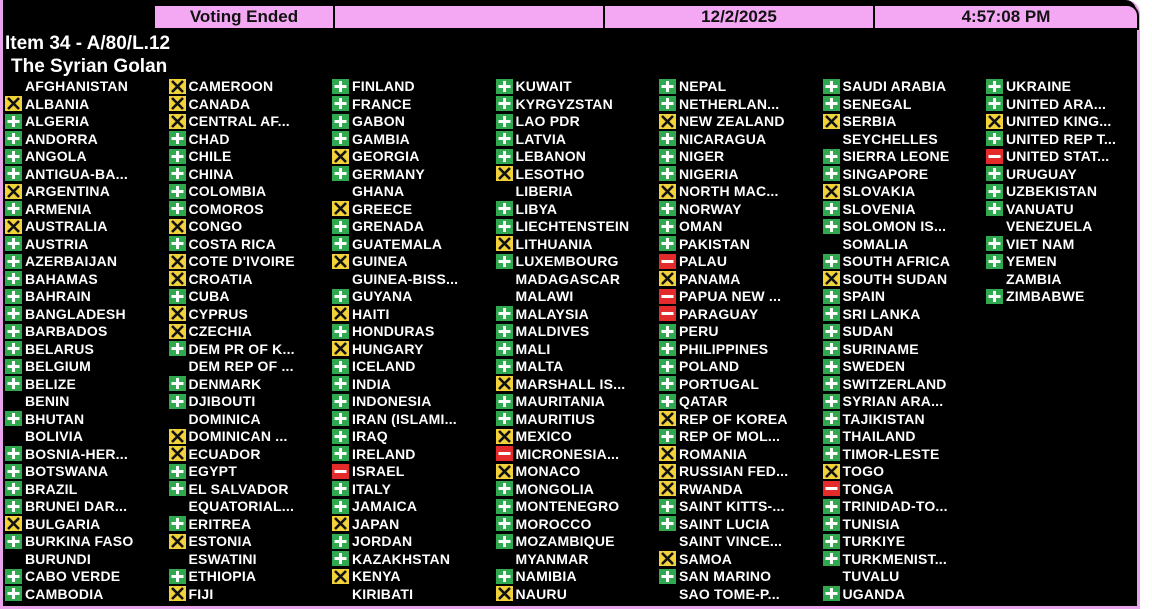 This screenshot has height=609, width=1152. What do you see at coordinates (725, 576) in the screenshot?
I see `country-name: SAN MARINO` at bounding box center [725, 576].